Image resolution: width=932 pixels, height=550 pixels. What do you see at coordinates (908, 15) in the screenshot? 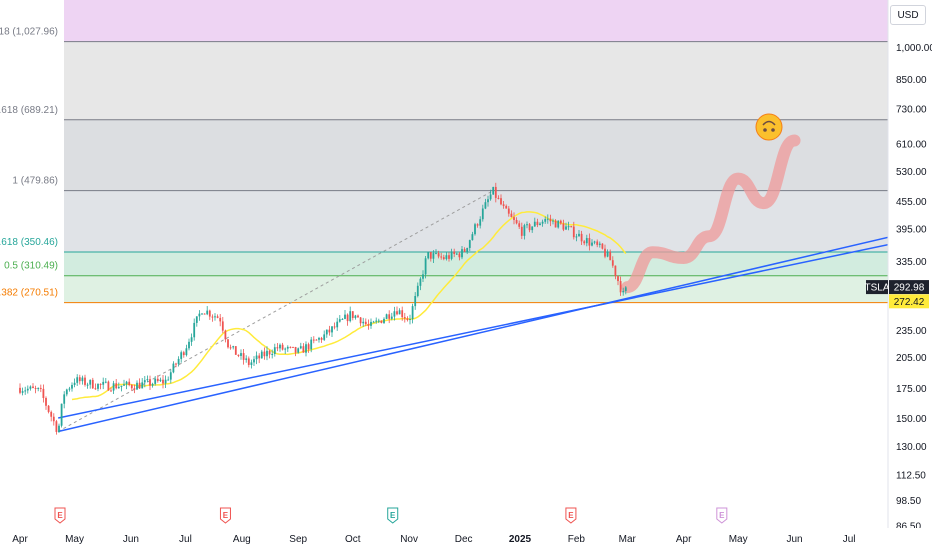
I see `currency-button: USD` at bounding box center [908, 15].